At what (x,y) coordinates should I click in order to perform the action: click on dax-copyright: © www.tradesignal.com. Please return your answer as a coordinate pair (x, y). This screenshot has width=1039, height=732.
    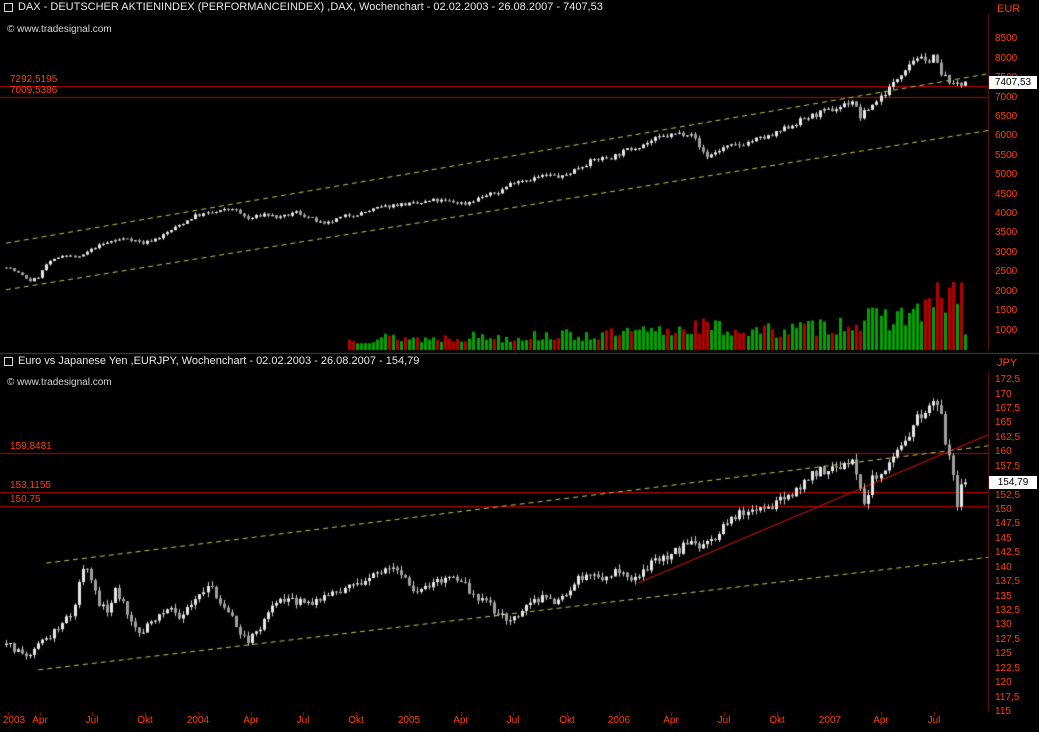
    Looking at the image, I should click on (59, 29).